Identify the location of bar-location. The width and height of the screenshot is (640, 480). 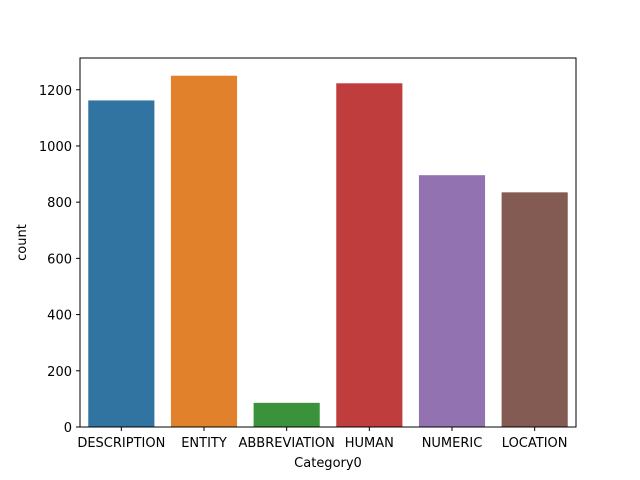
(534, 309).